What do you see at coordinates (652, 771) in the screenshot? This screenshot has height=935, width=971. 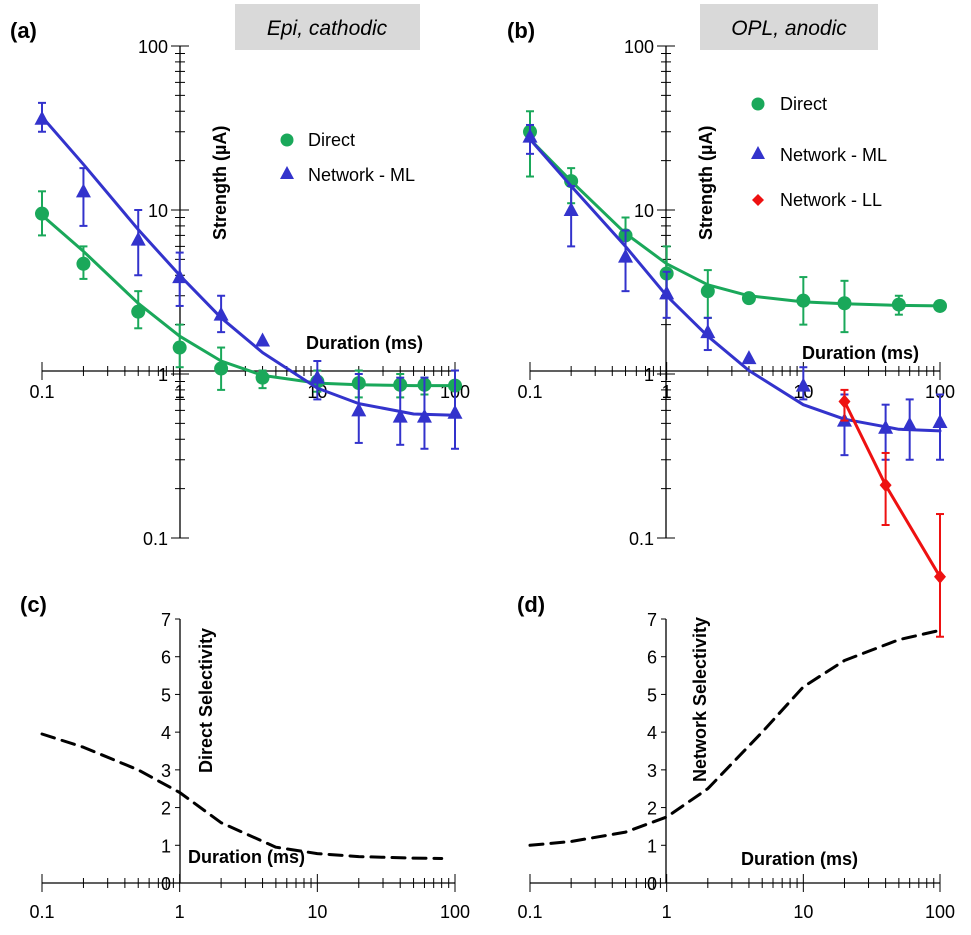 I see `p3-y-tick-label: 3` at bounding box center [652, 771].